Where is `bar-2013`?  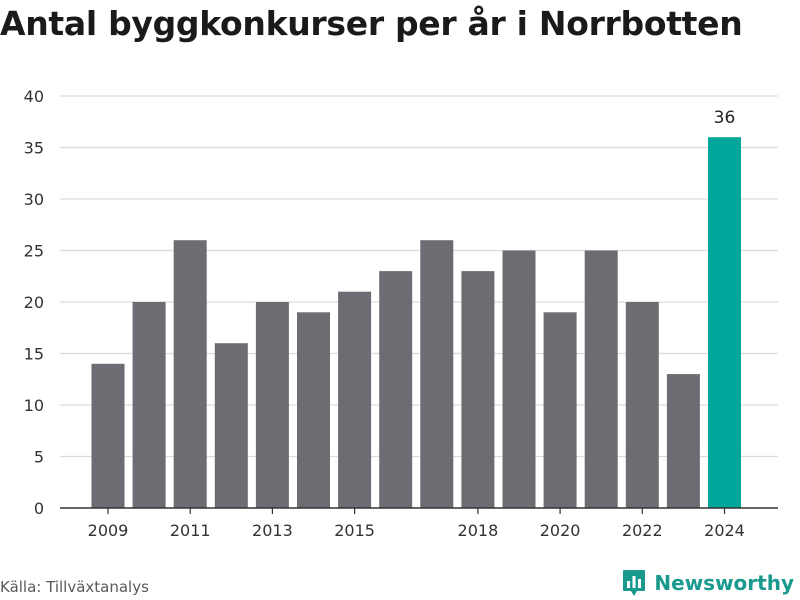 bar-2013 is located at coordinates (272, 405).